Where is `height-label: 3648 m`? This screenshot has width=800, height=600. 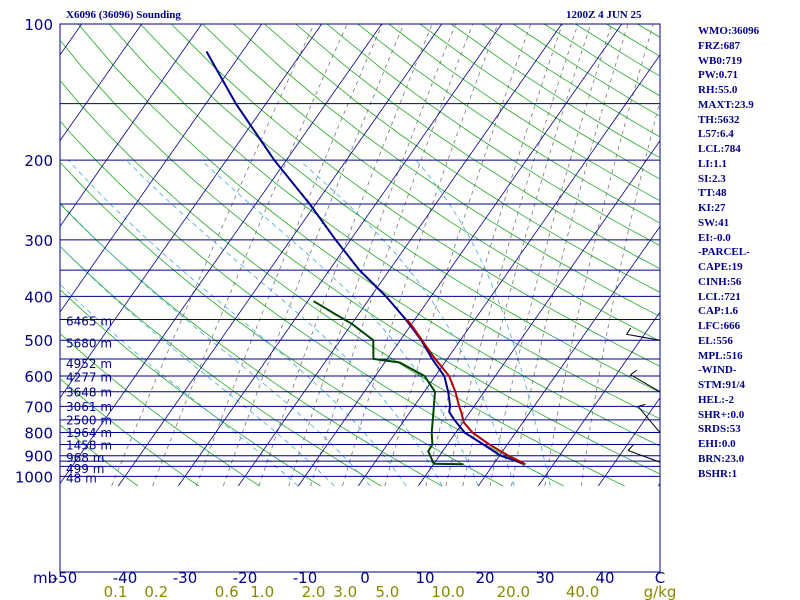 height-label: 3648 m is located at coordinates (89, 392).